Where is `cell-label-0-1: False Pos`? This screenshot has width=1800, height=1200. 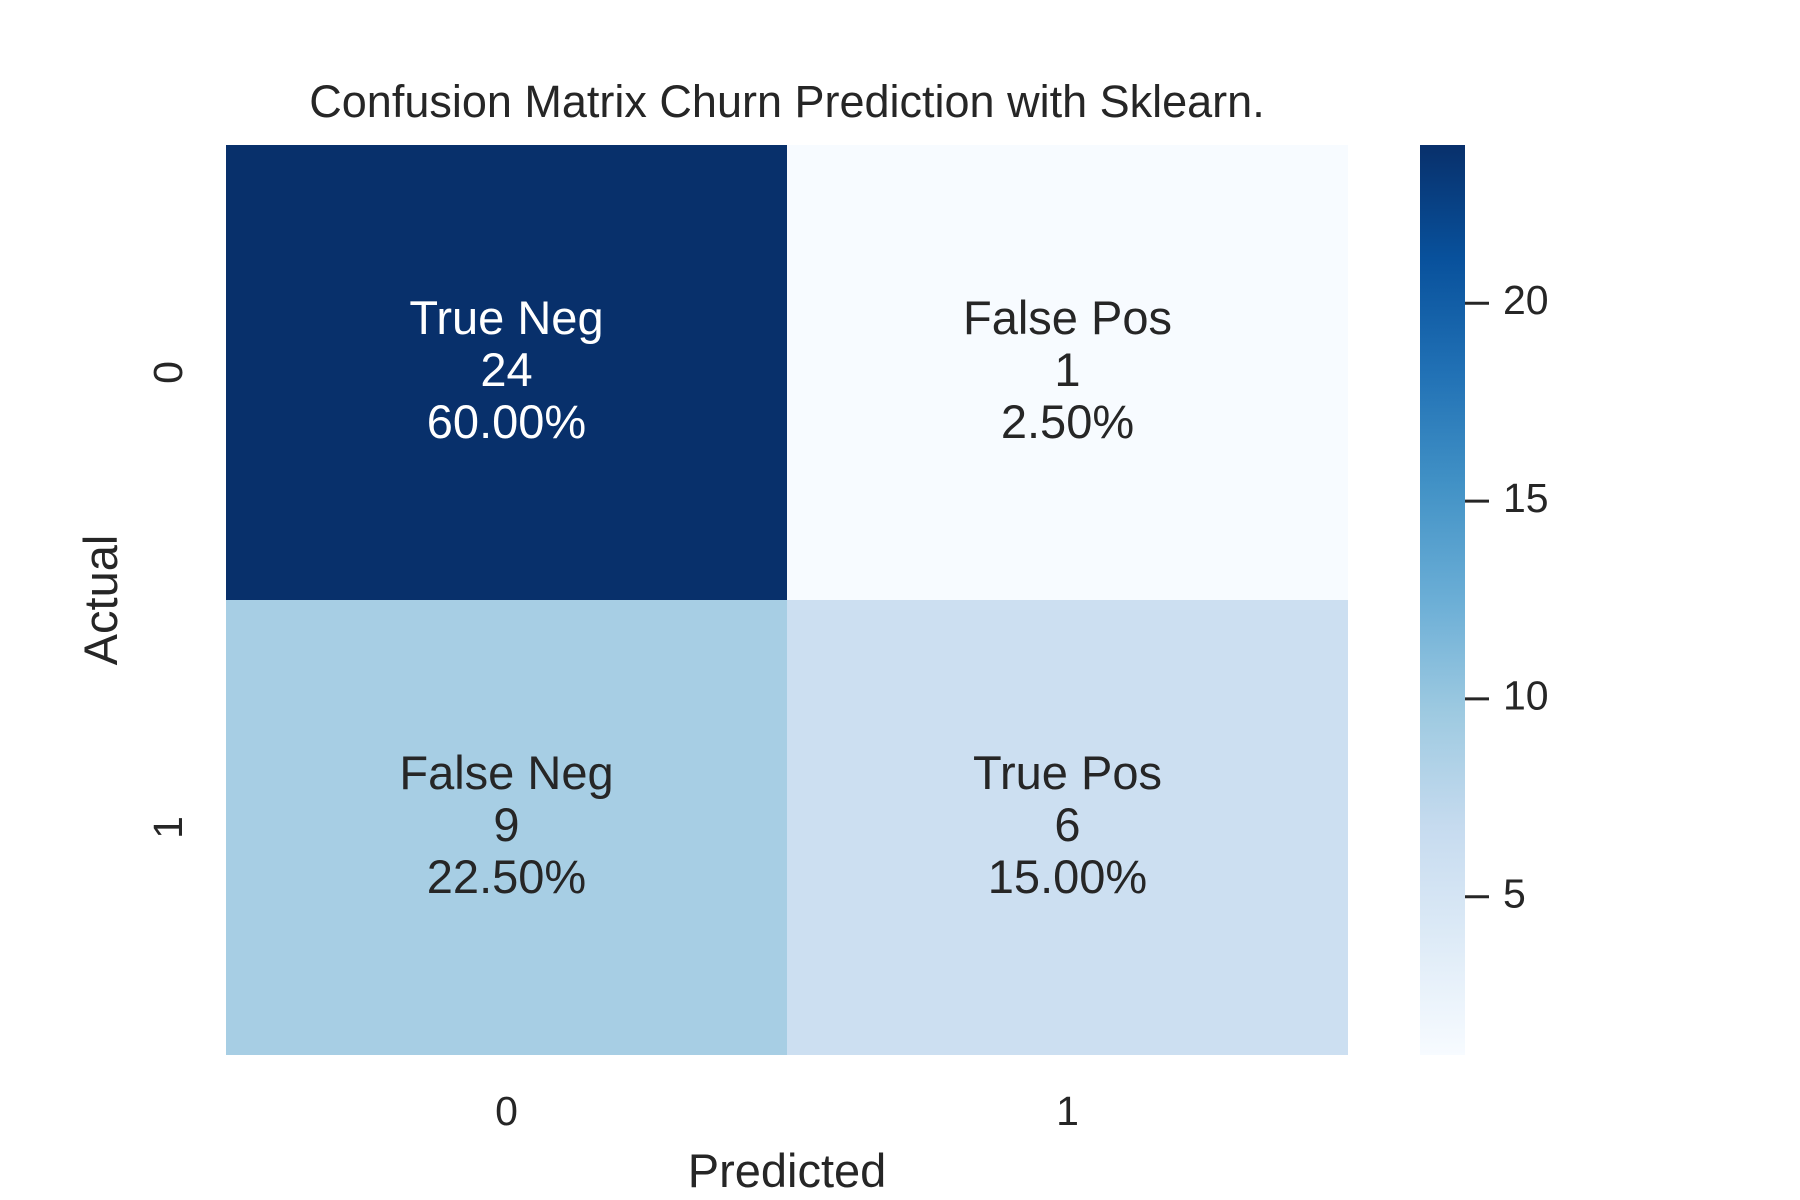 cell-label-0-1: False Pos is located at coordinates (1067, 317).